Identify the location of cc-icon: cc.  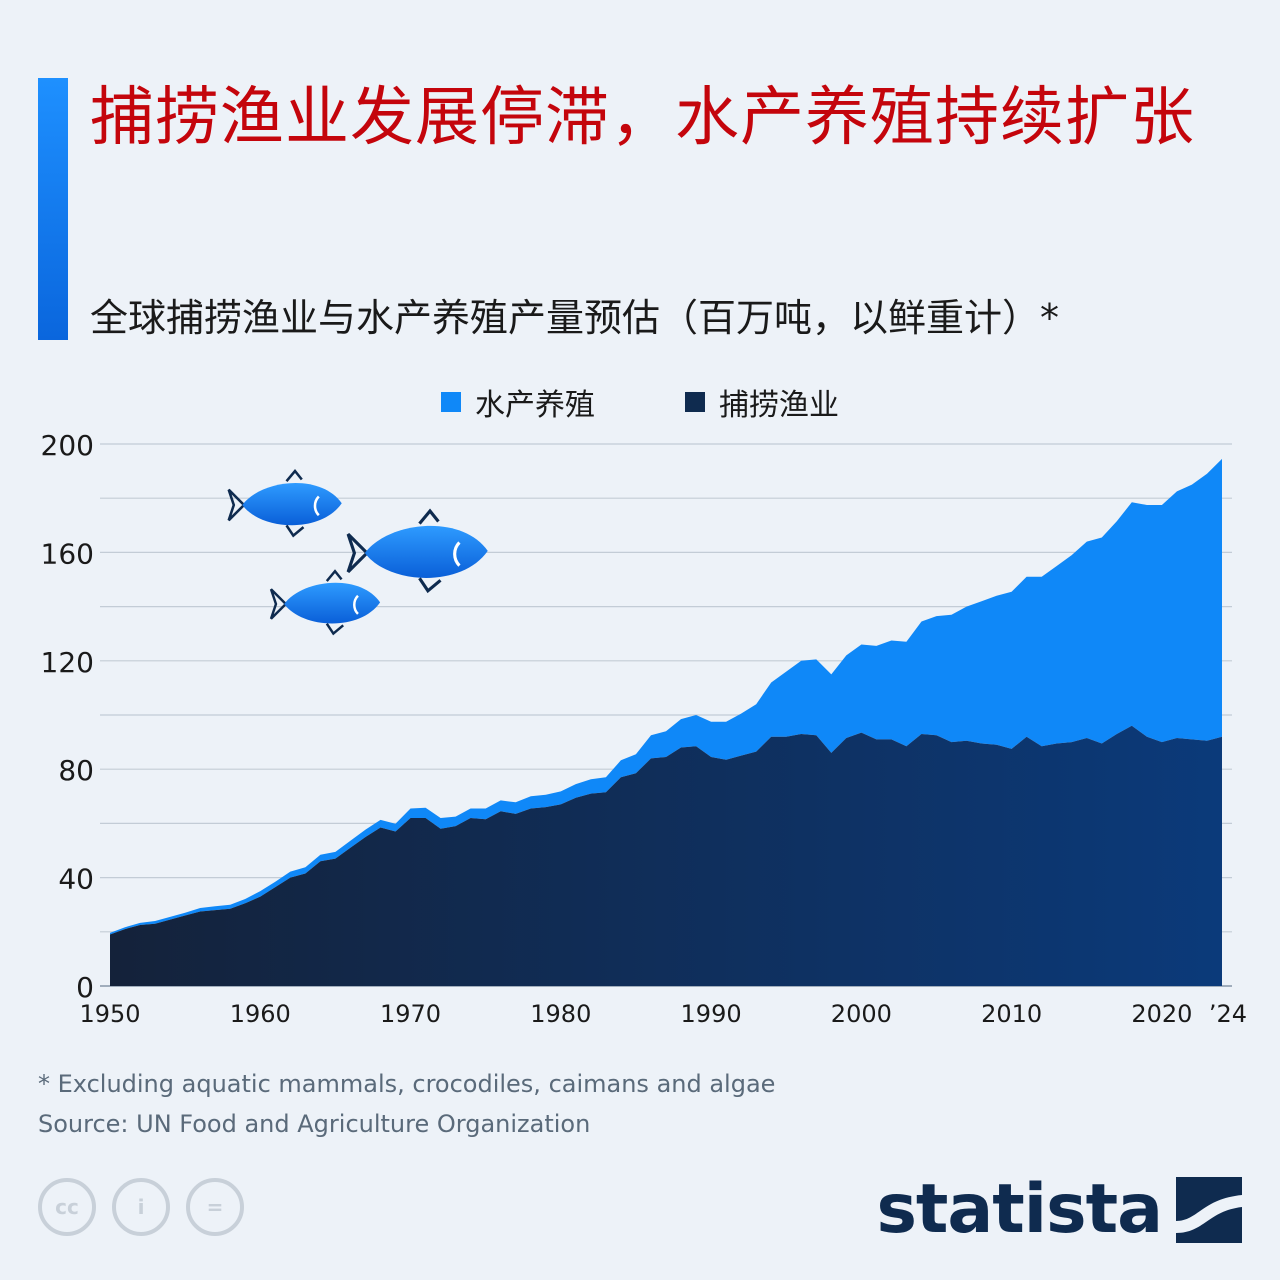
(67, 1207).